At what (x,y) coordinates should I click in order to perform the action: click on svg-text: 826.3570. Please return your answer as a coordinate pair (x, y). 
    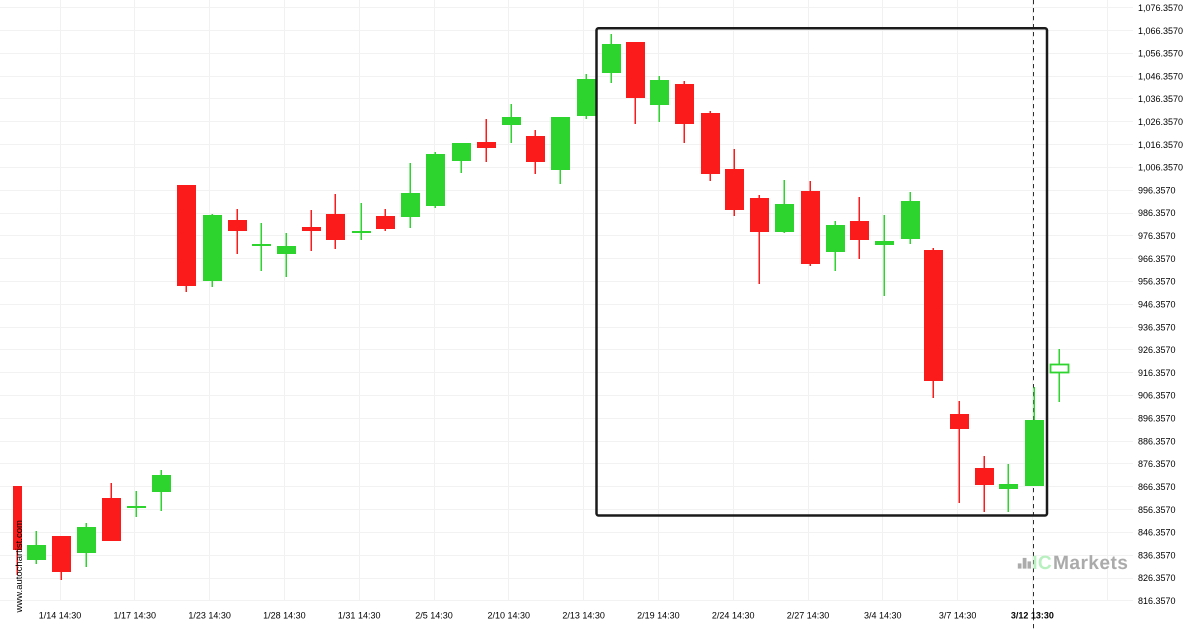
    Looking at the image, I should click on (1157, 578).